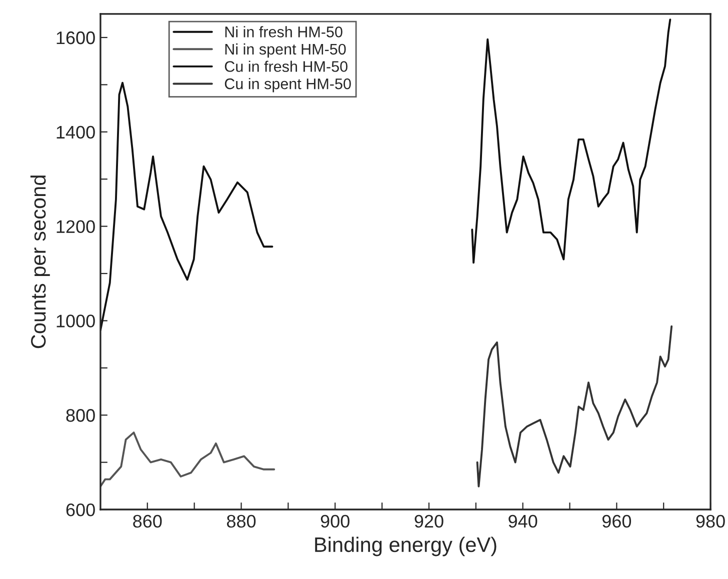 This screenshot has width=728, height=579. What do you see at coordinates (75, 132) in the screenshot?
I see `y-tick-label: 1400` at bounding box center [75, 132].